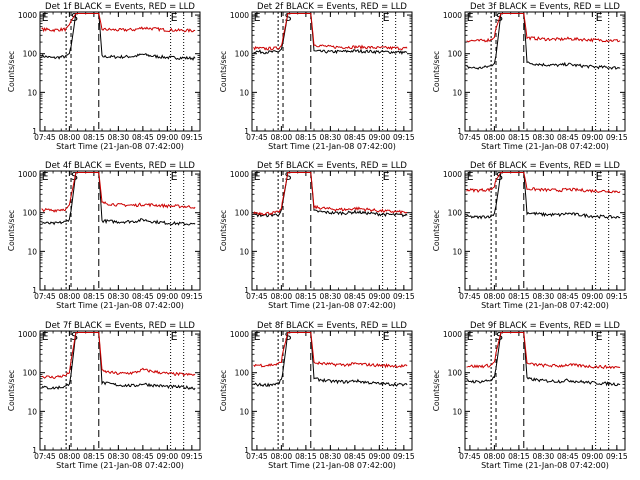  Describe the element at coordinates (332, 326) in the screenshot. I see `panel-title: Det 8f BLACK = Events, RED = LLD` at that location.